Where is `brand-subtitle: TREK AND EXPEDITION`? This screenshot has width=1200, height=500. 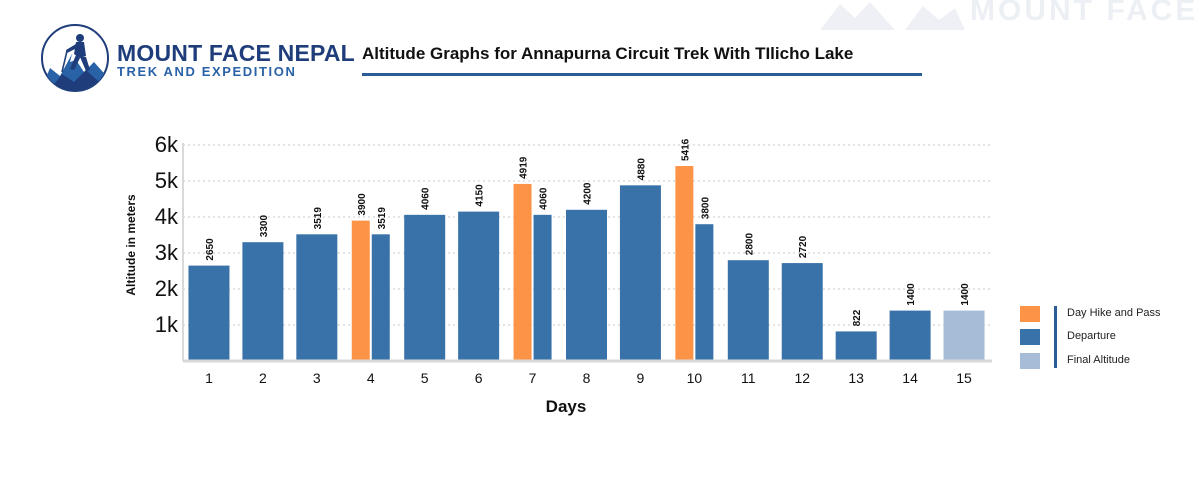
brand-subtitle: TREK AND EXPEDITION is located at coordinates (207, 71).